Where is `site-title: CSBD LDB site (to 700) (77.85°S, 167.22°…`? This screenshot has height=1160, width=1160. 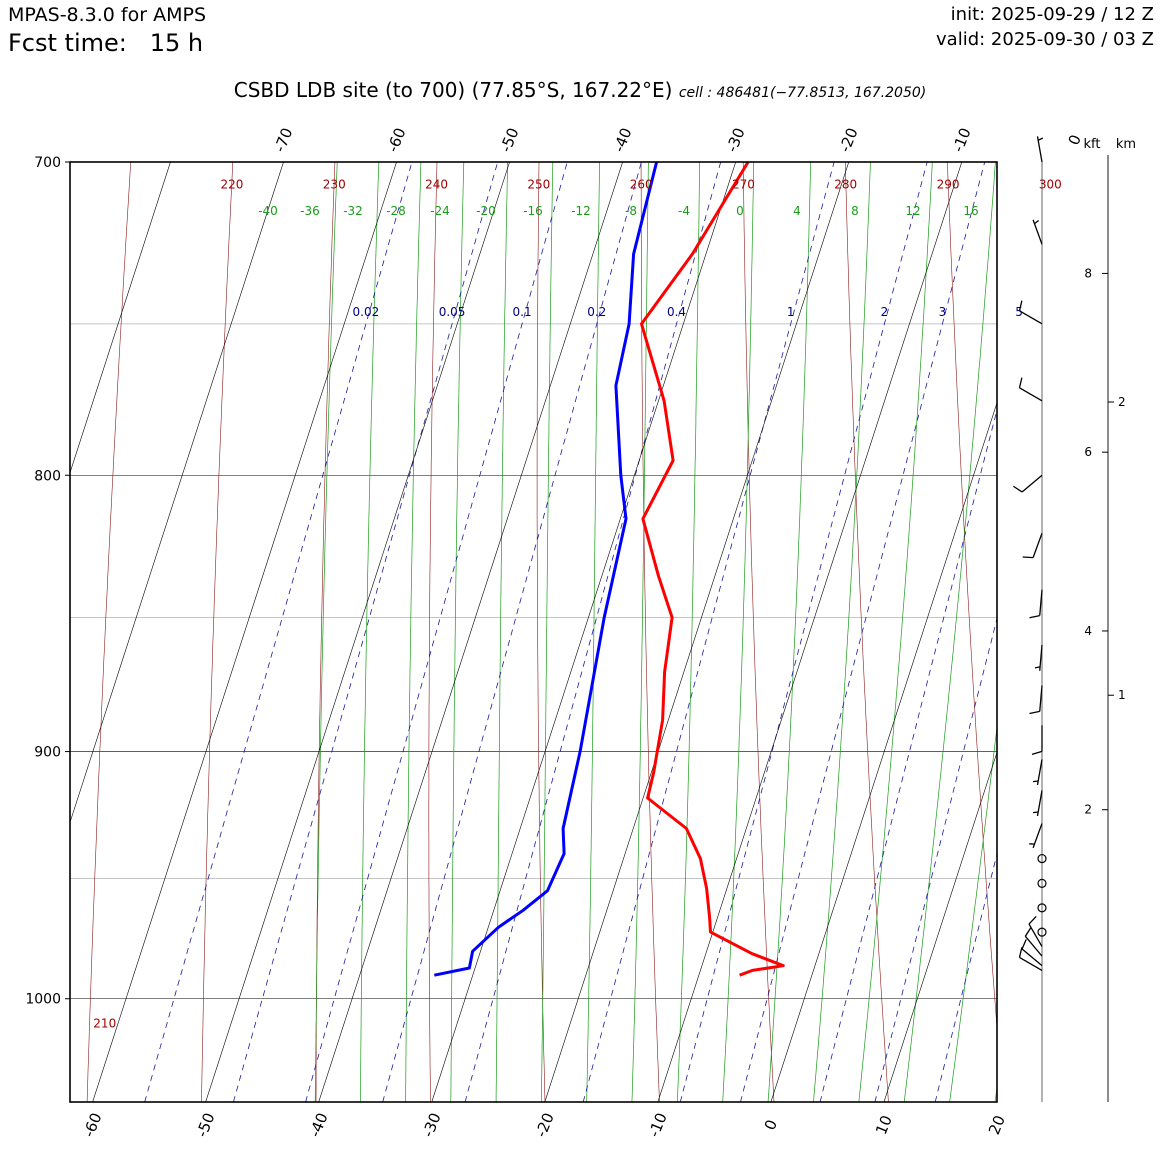
site-title: CSBD LDB site (to 700) (77.85°S, 167.22°… is located at coordinates (580, 90).